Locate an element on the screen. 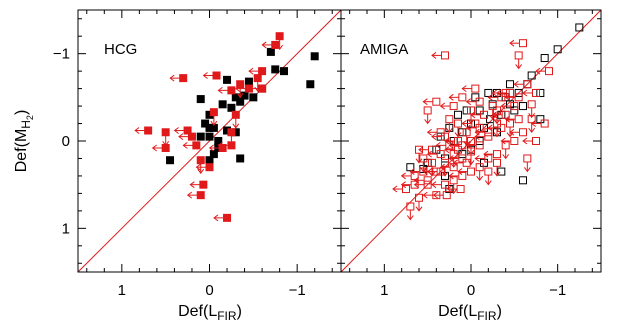 The width and height of the screenshot is (624, 325). y-axis-title-main: Def(M is located at coordinates (21, 151).